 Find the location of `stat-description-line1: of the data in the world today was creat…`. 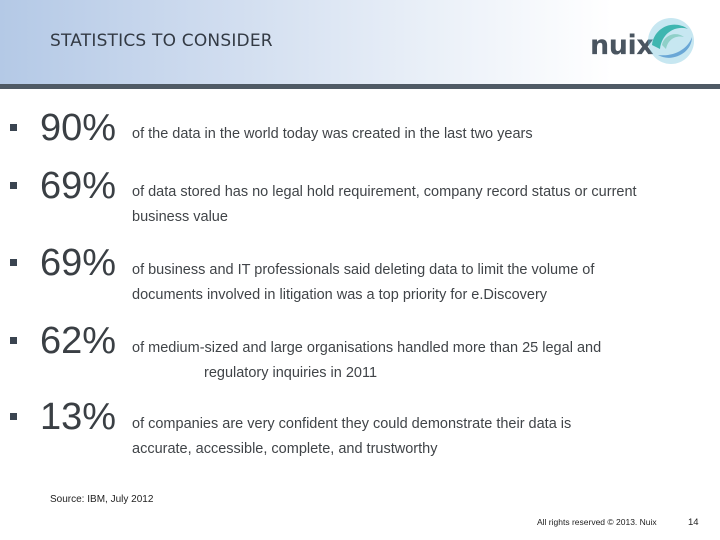

stat-description-line1: of the data in the world today was creat… is located at coordinates (332, 134).